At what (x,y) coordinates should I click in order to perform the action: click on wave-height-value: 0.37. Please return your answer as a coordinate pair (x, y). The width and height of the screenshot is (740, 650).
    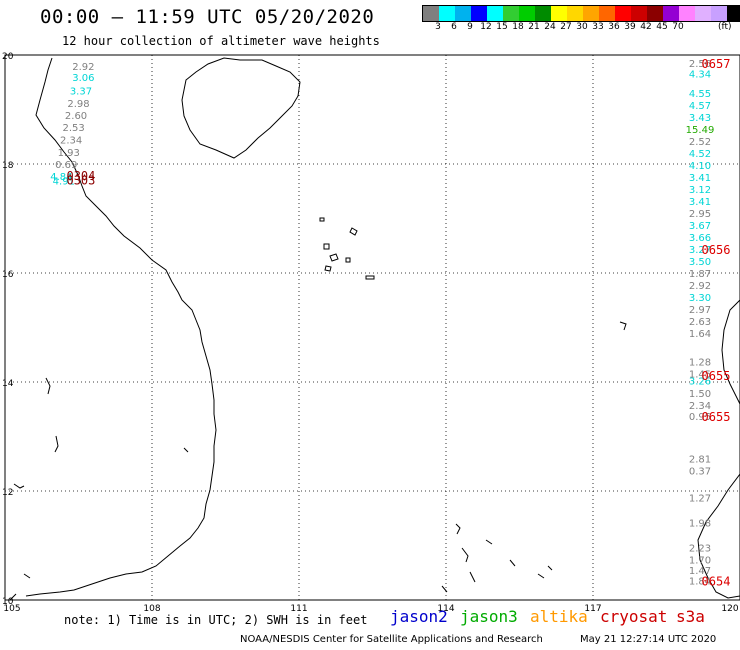
    Looking at the image, I should click on (700, 471).